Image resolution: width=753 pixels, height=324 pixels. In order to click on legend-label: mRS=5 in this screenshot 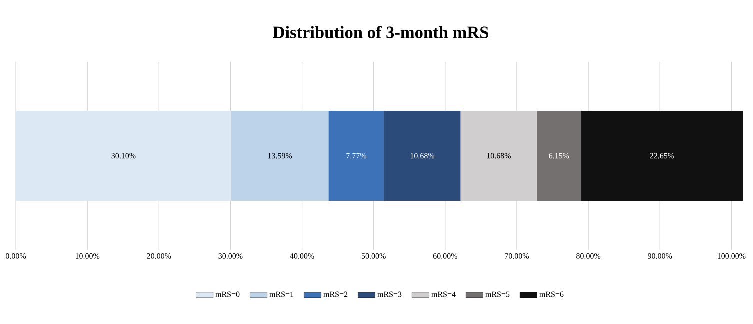, I will do `click(498, 295)`.